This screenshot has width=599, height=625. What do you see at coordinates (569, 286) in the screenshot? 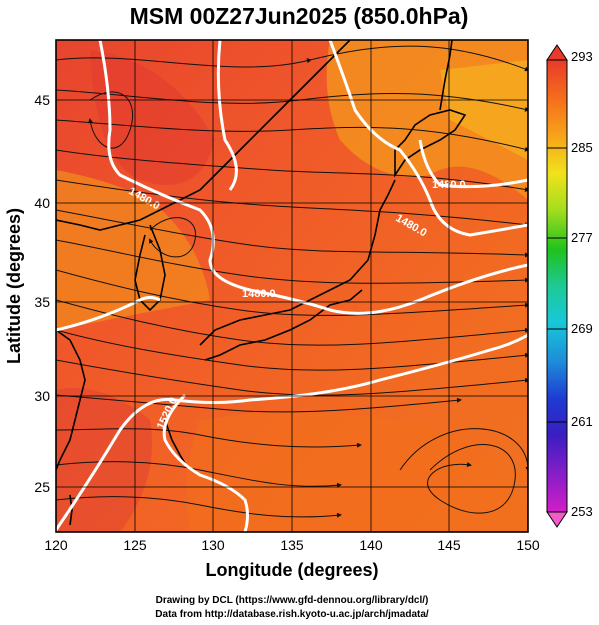
I see `colorbar: 293 285 277 269 261 253` at bounding box center [569, 286].